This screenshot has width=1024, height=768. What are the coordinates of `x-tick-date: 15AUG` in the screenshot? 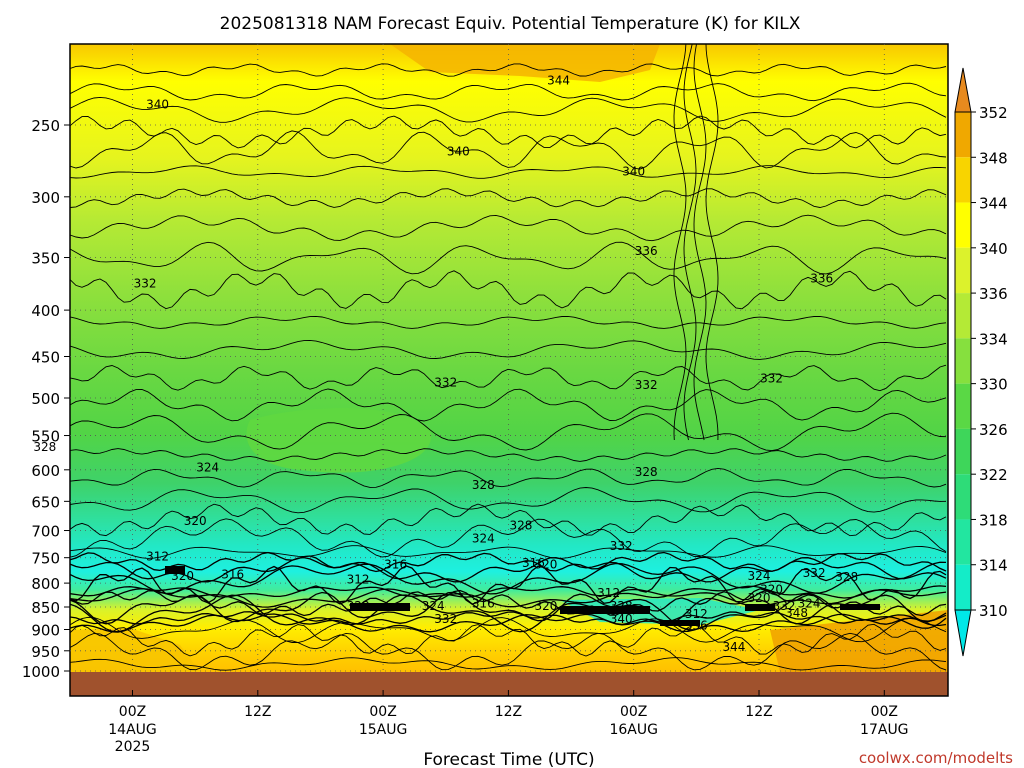 It's located at (383, 730).